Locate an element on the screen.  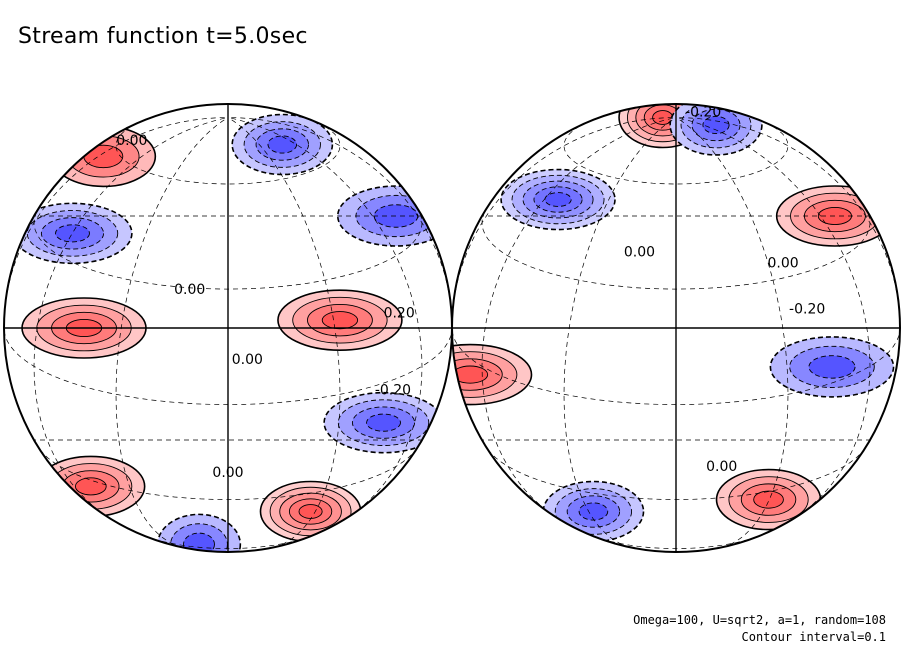
contour-interval-note: Contour interval=0.1 is located at coordinates (814, 637).